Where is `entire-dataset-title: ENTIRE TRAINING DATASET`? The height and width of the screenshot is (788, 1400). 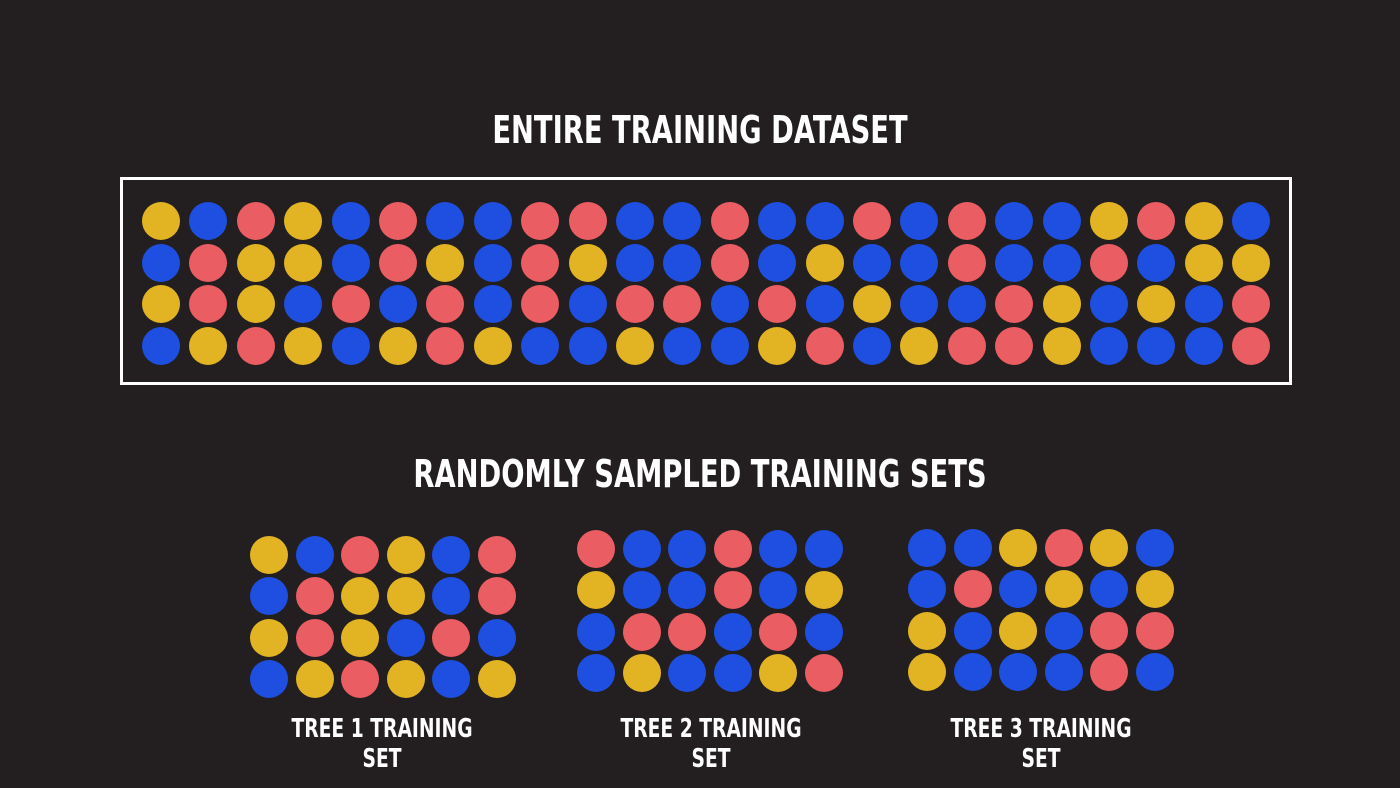
entire-dataset-title: ENTIRE TRAINING DATASET is located at coordinates (700, 130).